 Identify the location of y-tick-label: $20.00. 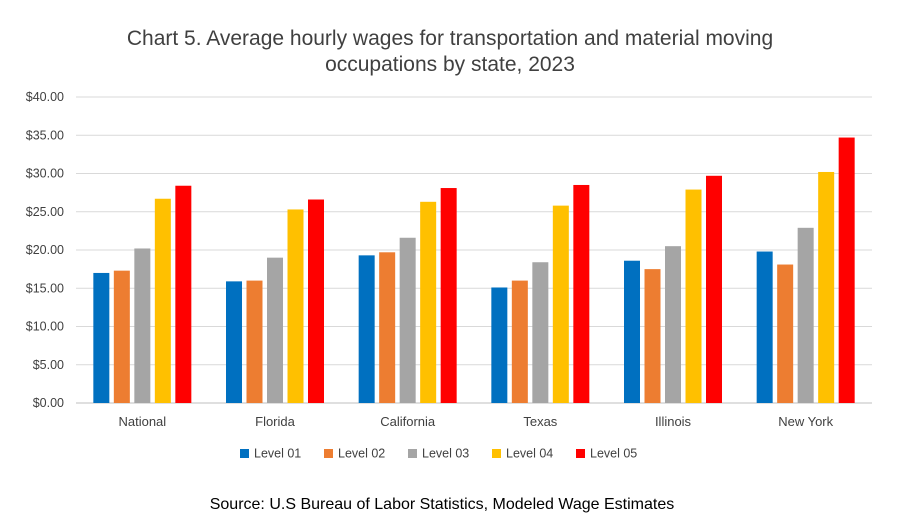
(45, 250).